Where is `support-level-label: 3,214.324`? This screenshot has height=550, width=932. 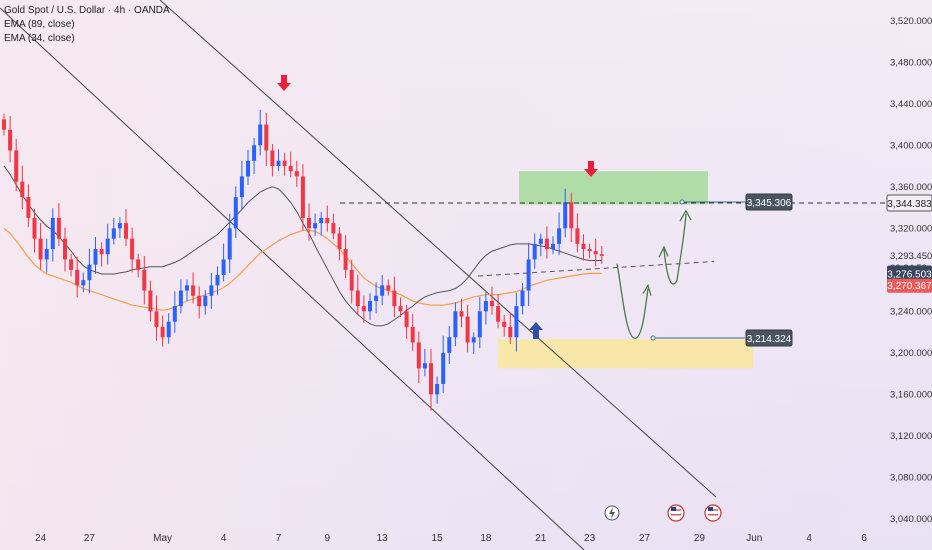
support-level-label: 3,214.324 is located at coordinates (769, 338).